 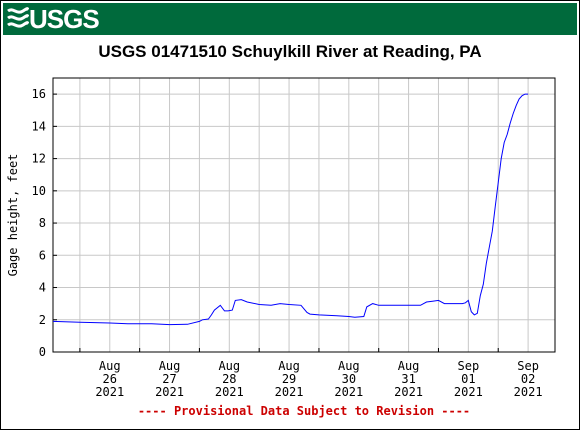 What do you see at coordinates (39, 159) in the screenshot?
I see `y-tick-label: 12` at bounding box center [39, 159].